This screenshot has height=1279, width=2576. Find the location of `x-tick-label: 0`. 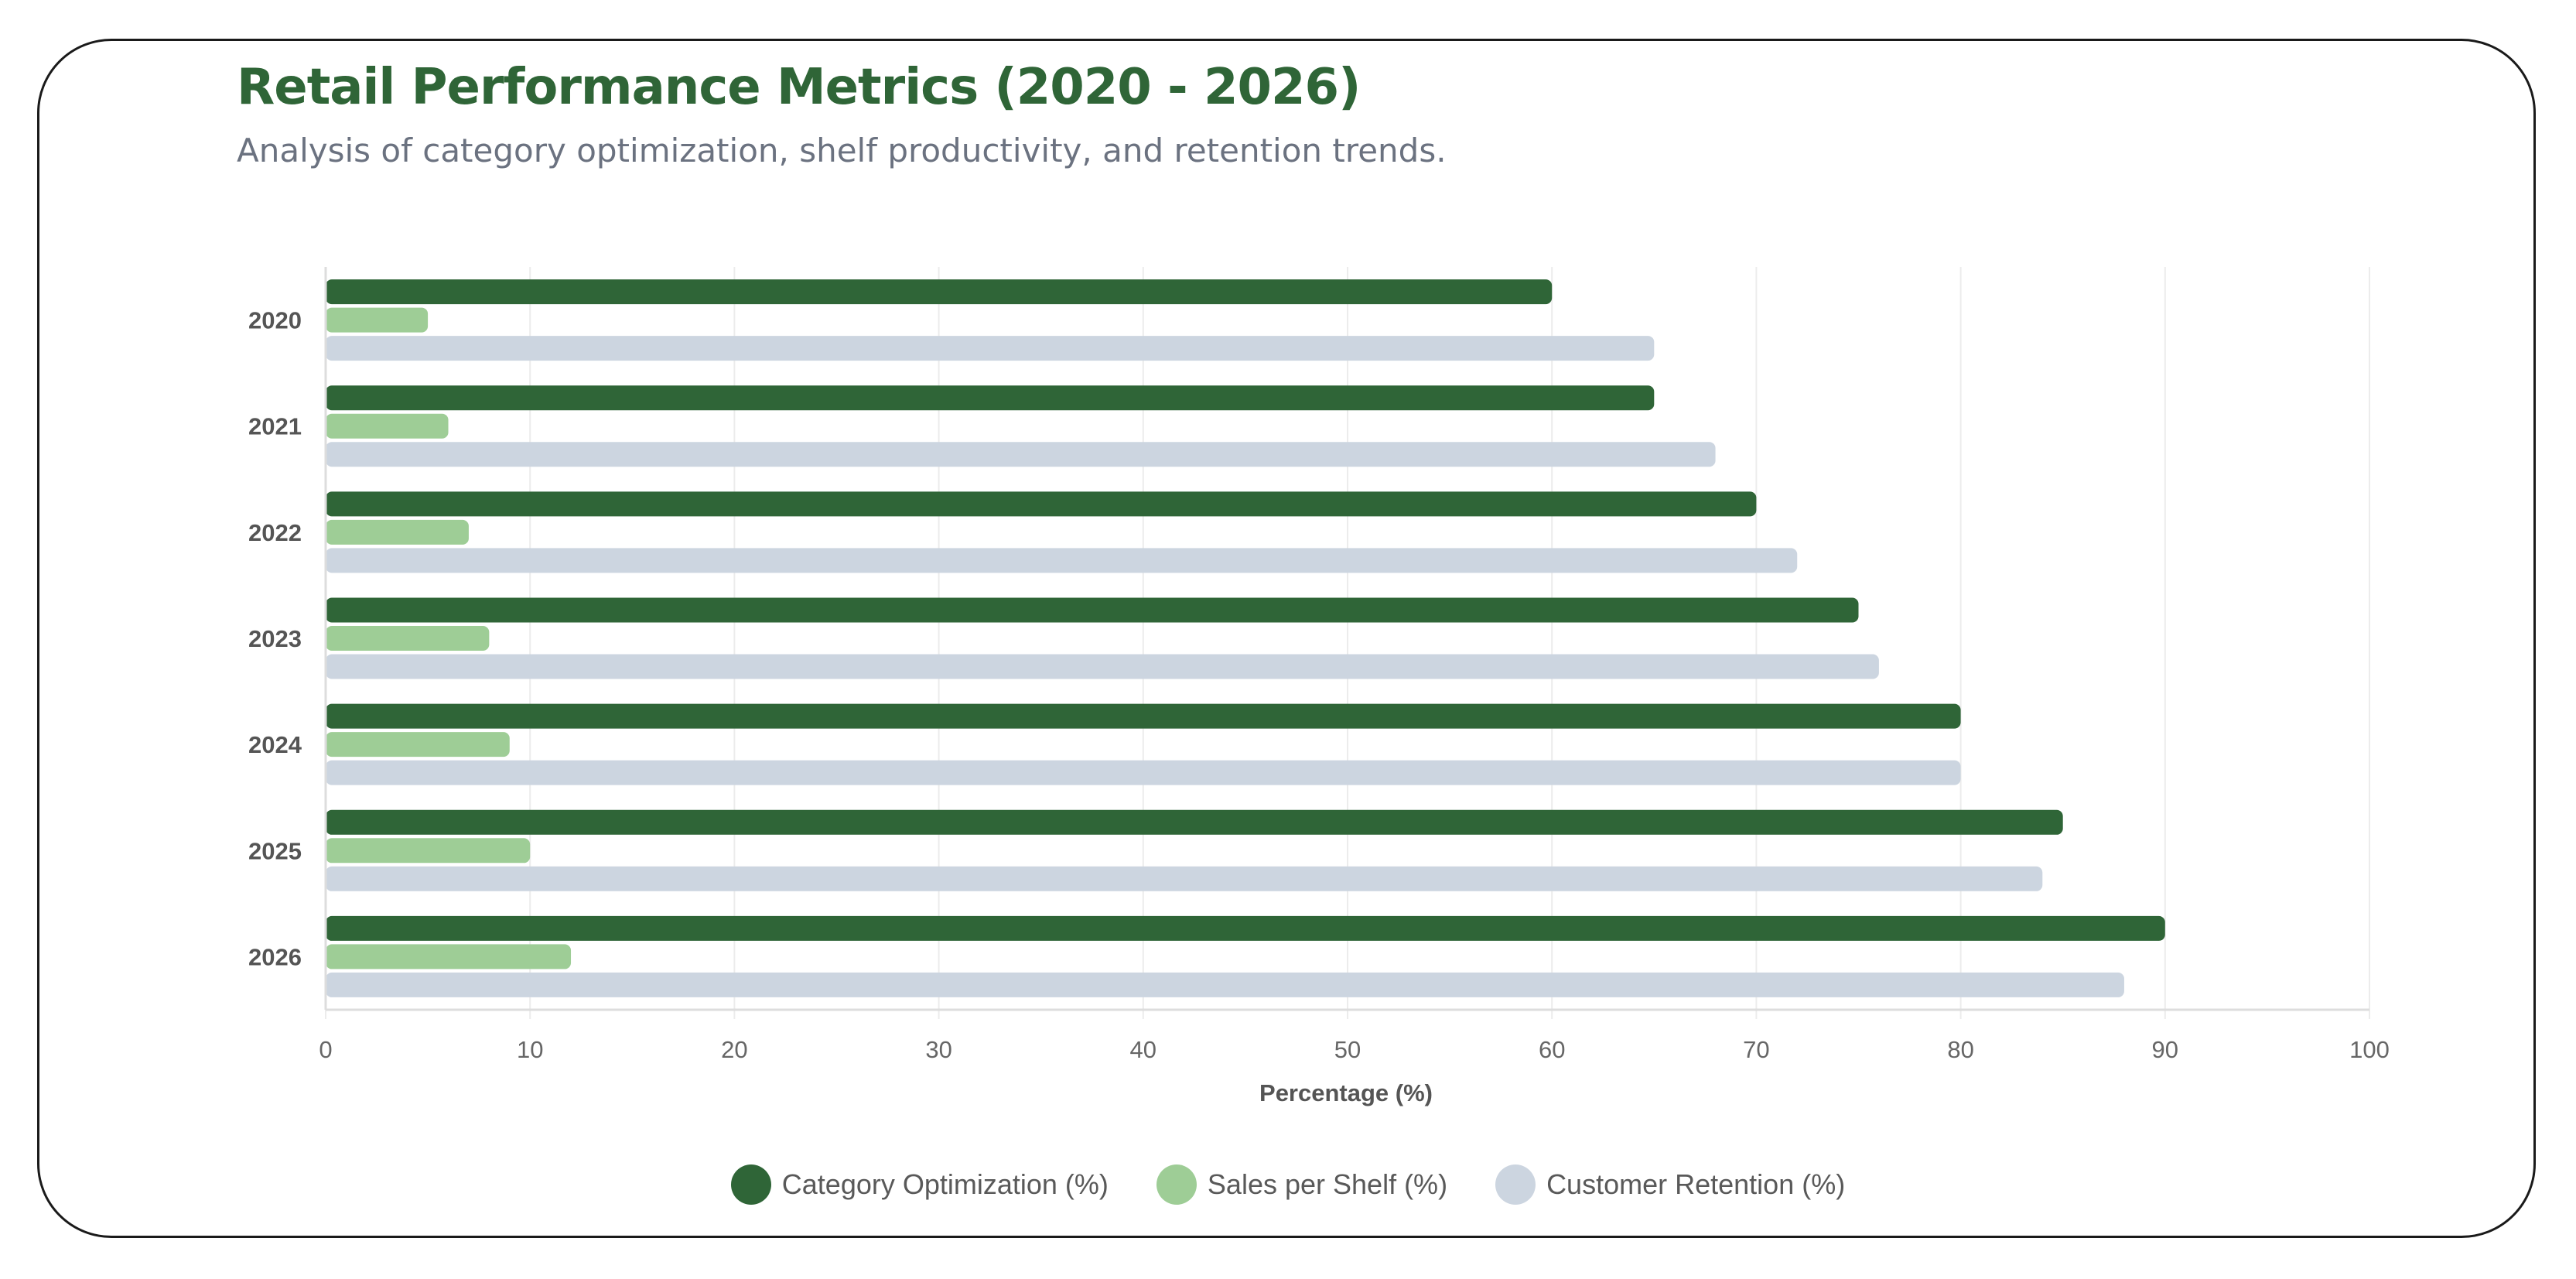

x-tick-label: 0 is located at coordinates (325, 1049).